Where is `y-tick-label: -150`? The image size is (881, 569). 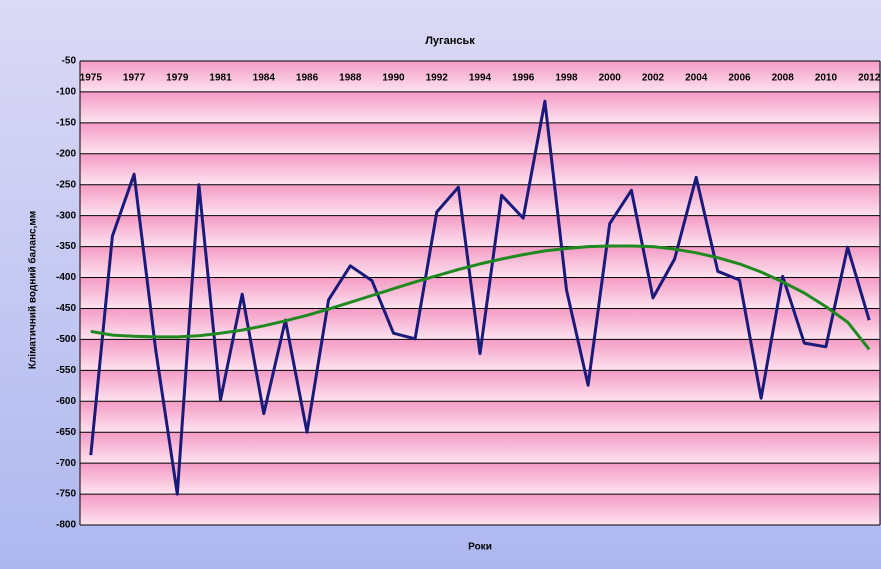
y-tick-label: -150 is located at coordinates (66, 123).